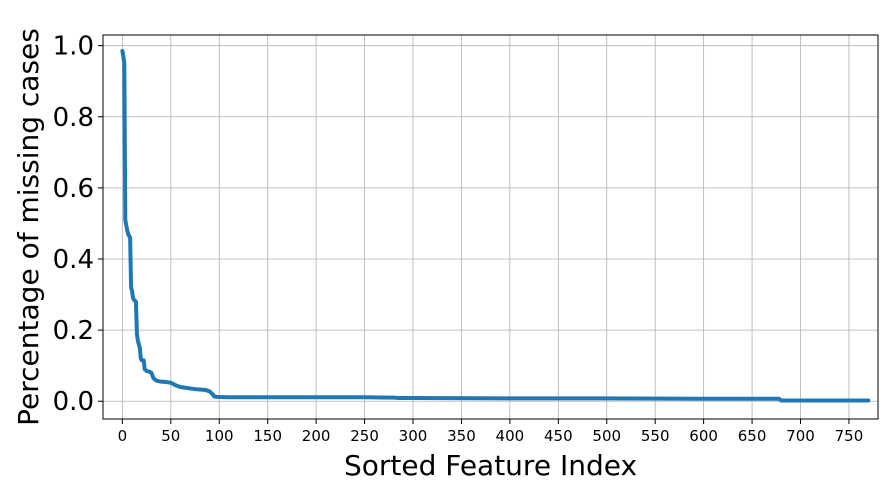 Image resolution: width=887 pixels, height=491 pixels. Describe the element at coordinates (267, 436) in the screenshot. I see `x-tick-label: 150` at that location.